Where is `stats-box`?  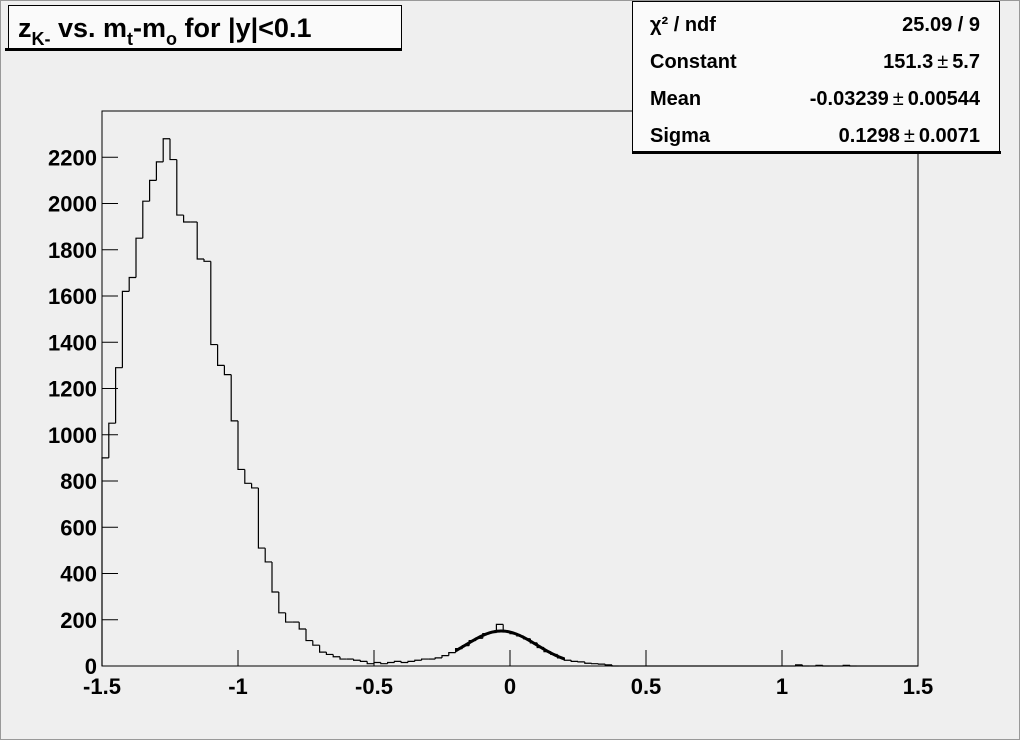
stats-box is located at coordinates (816, 77).